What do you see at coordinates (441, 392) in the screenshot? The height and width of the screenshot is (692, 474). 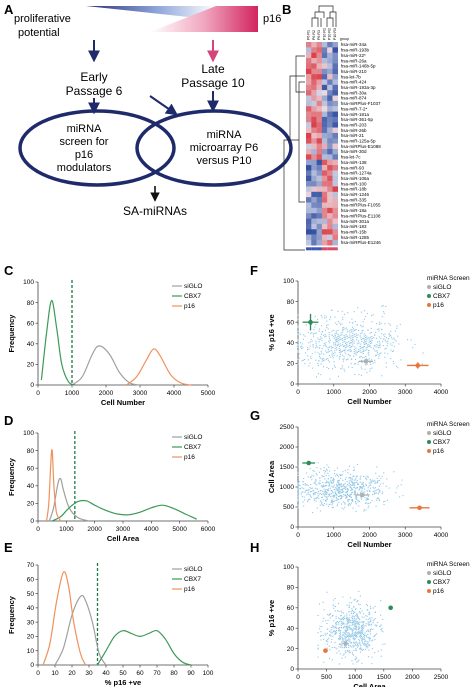 I see `x-tick-label: 4000` at bounding box center [441, 392].